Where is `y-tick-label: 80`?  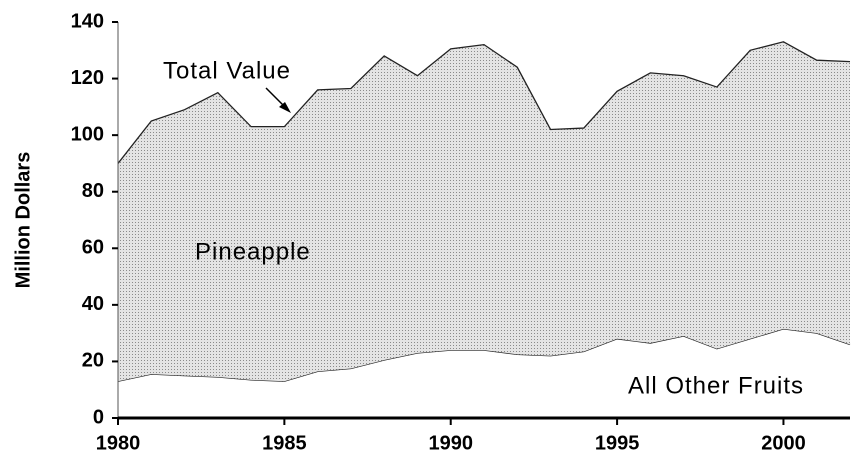
y-tick-label: 80 is located at coordinates (93, 191).